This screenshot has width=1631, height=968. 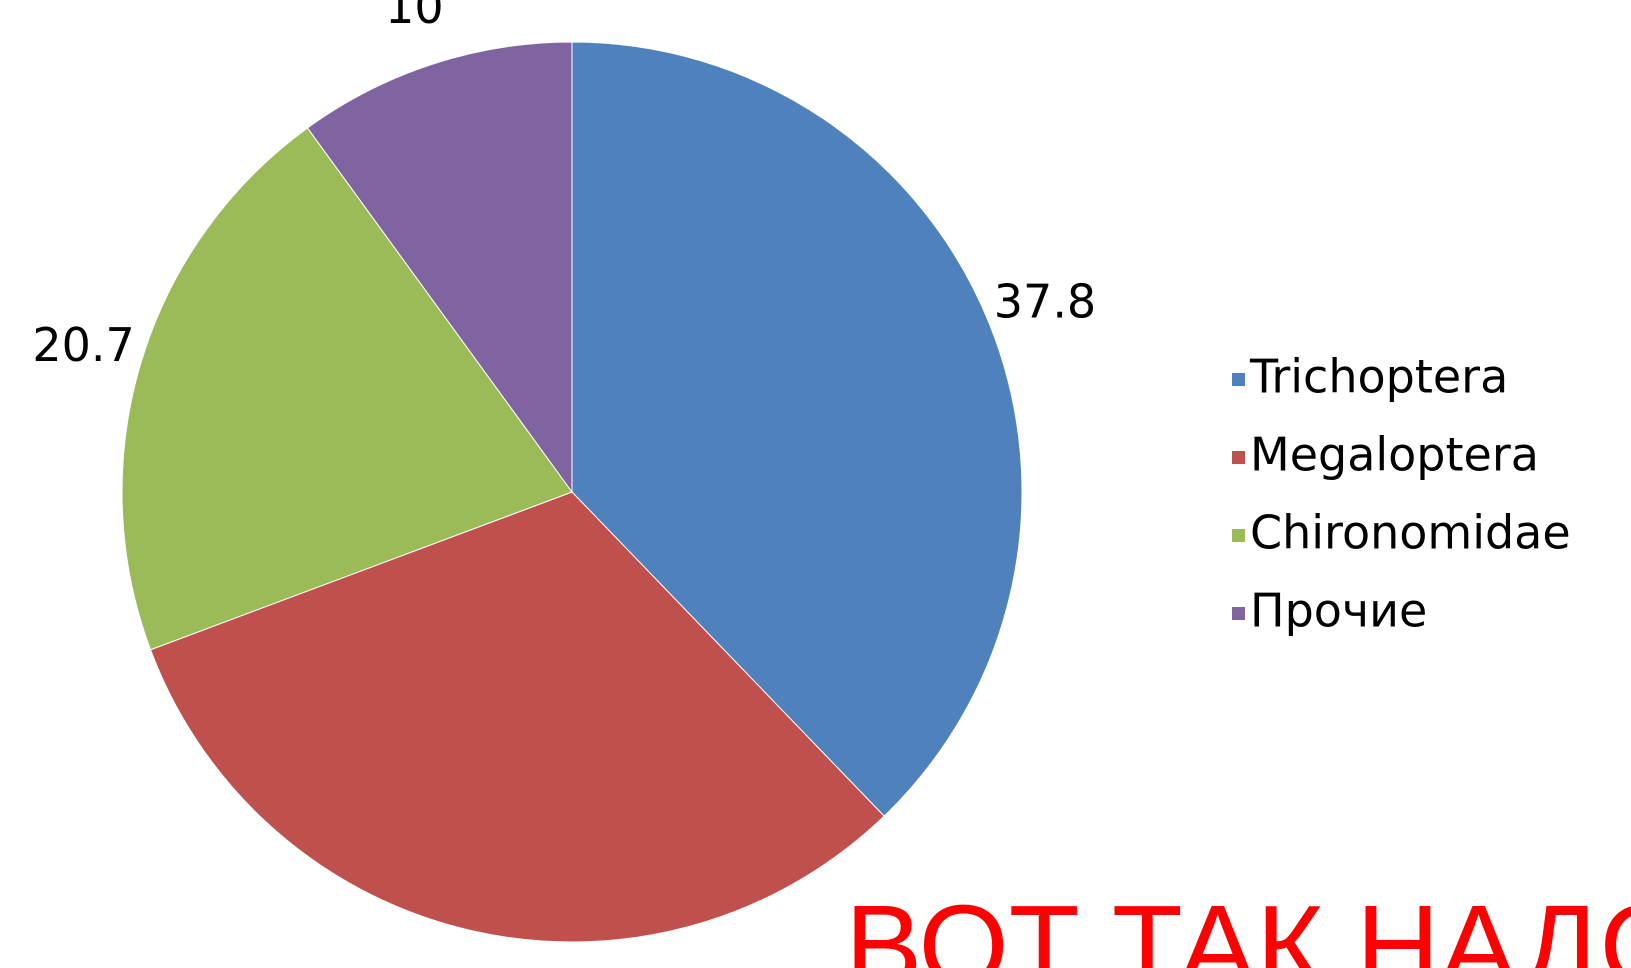 What do you see at coordinates (1045, 301) in the screenshot?
I see `data-label: 37.8` at bounding box center [1045, 301].